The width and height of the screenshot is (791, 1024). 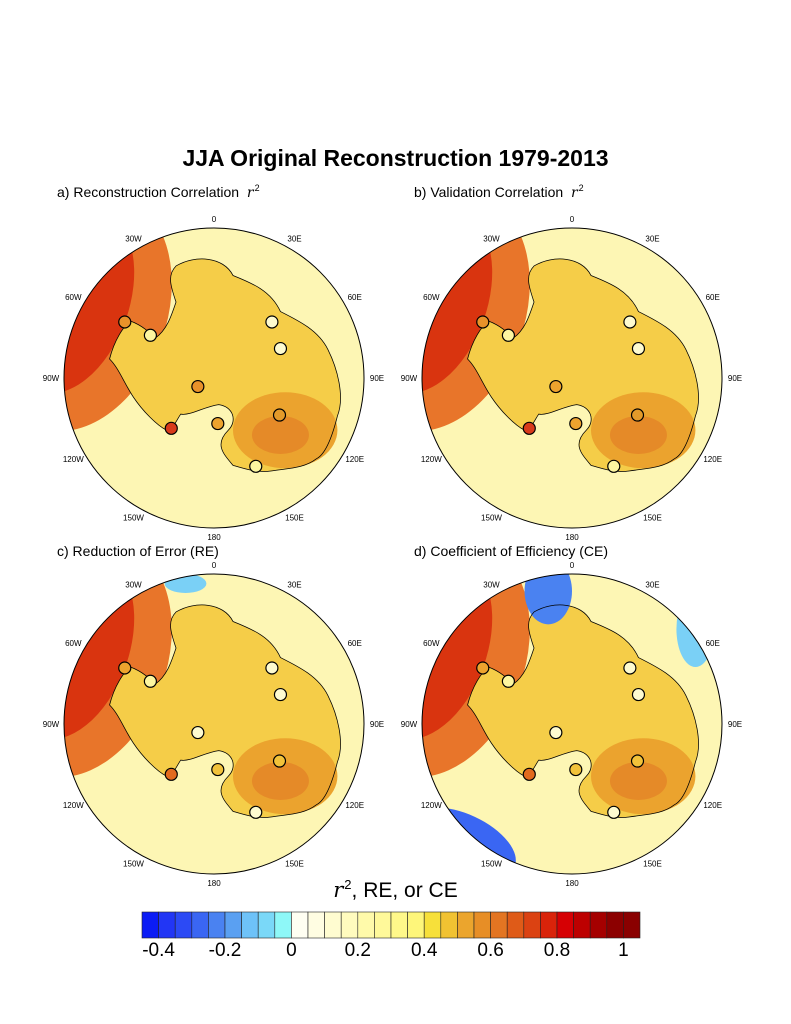 I want to click on sup: 2, so click(x=348, y=884).